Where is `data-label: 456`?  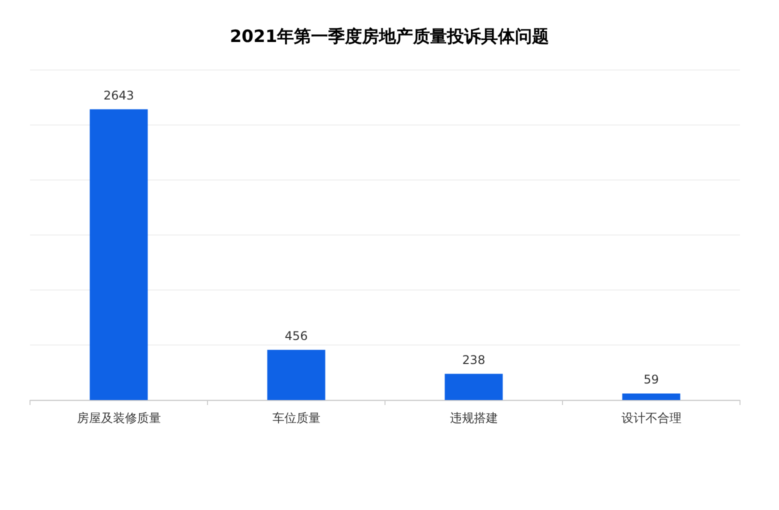
data-label: 456 is located at coordinates (296, 335).